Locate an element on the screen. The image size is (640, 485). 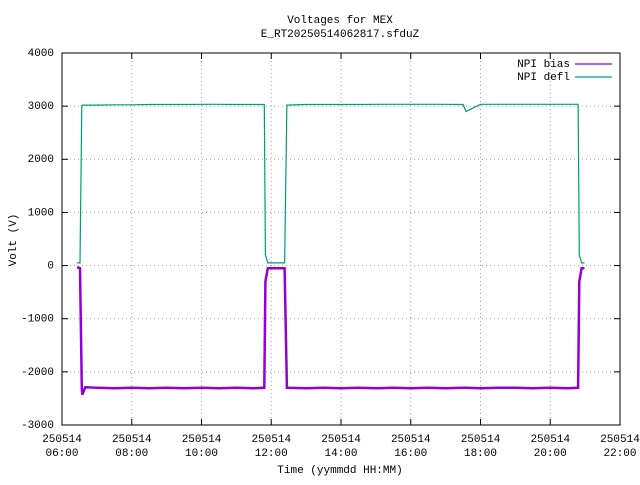
y-tick-label: -3000 is located at coordinates (37, 426).